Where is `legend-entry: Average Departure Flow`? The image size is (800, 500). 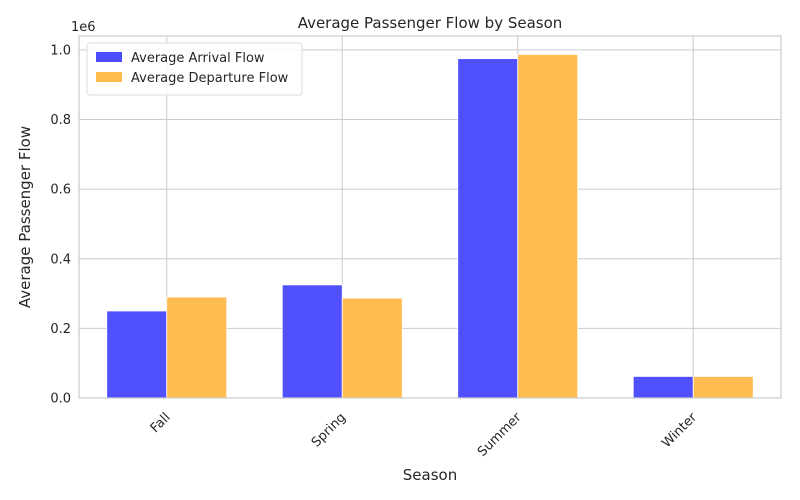 legend-entry: Average Departure Flow is located at coordinates (210, 78).